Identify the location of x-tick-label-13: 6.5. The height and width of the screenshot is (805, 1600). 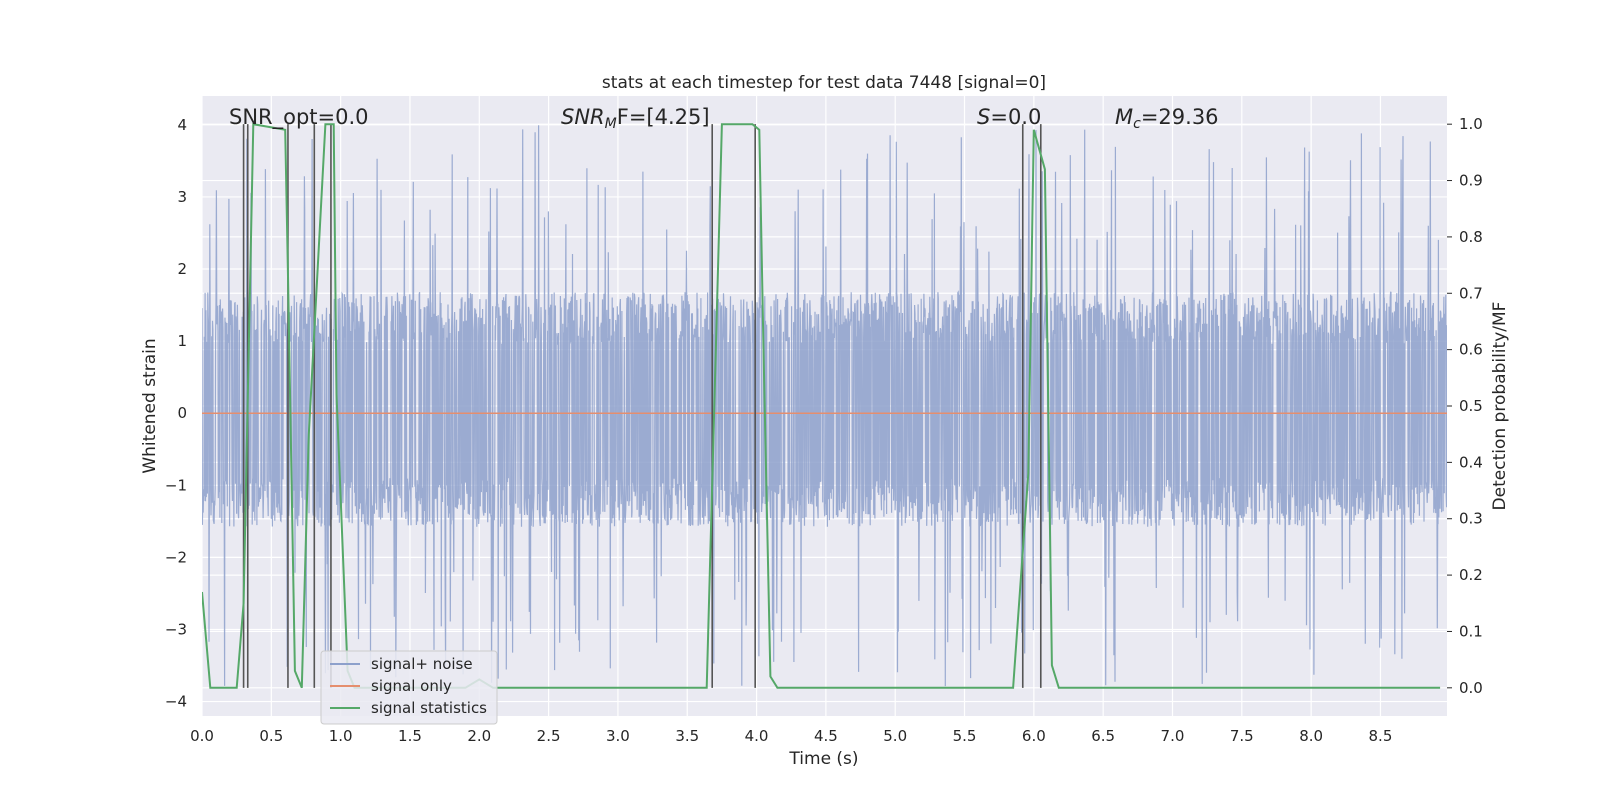
(1103, 736).